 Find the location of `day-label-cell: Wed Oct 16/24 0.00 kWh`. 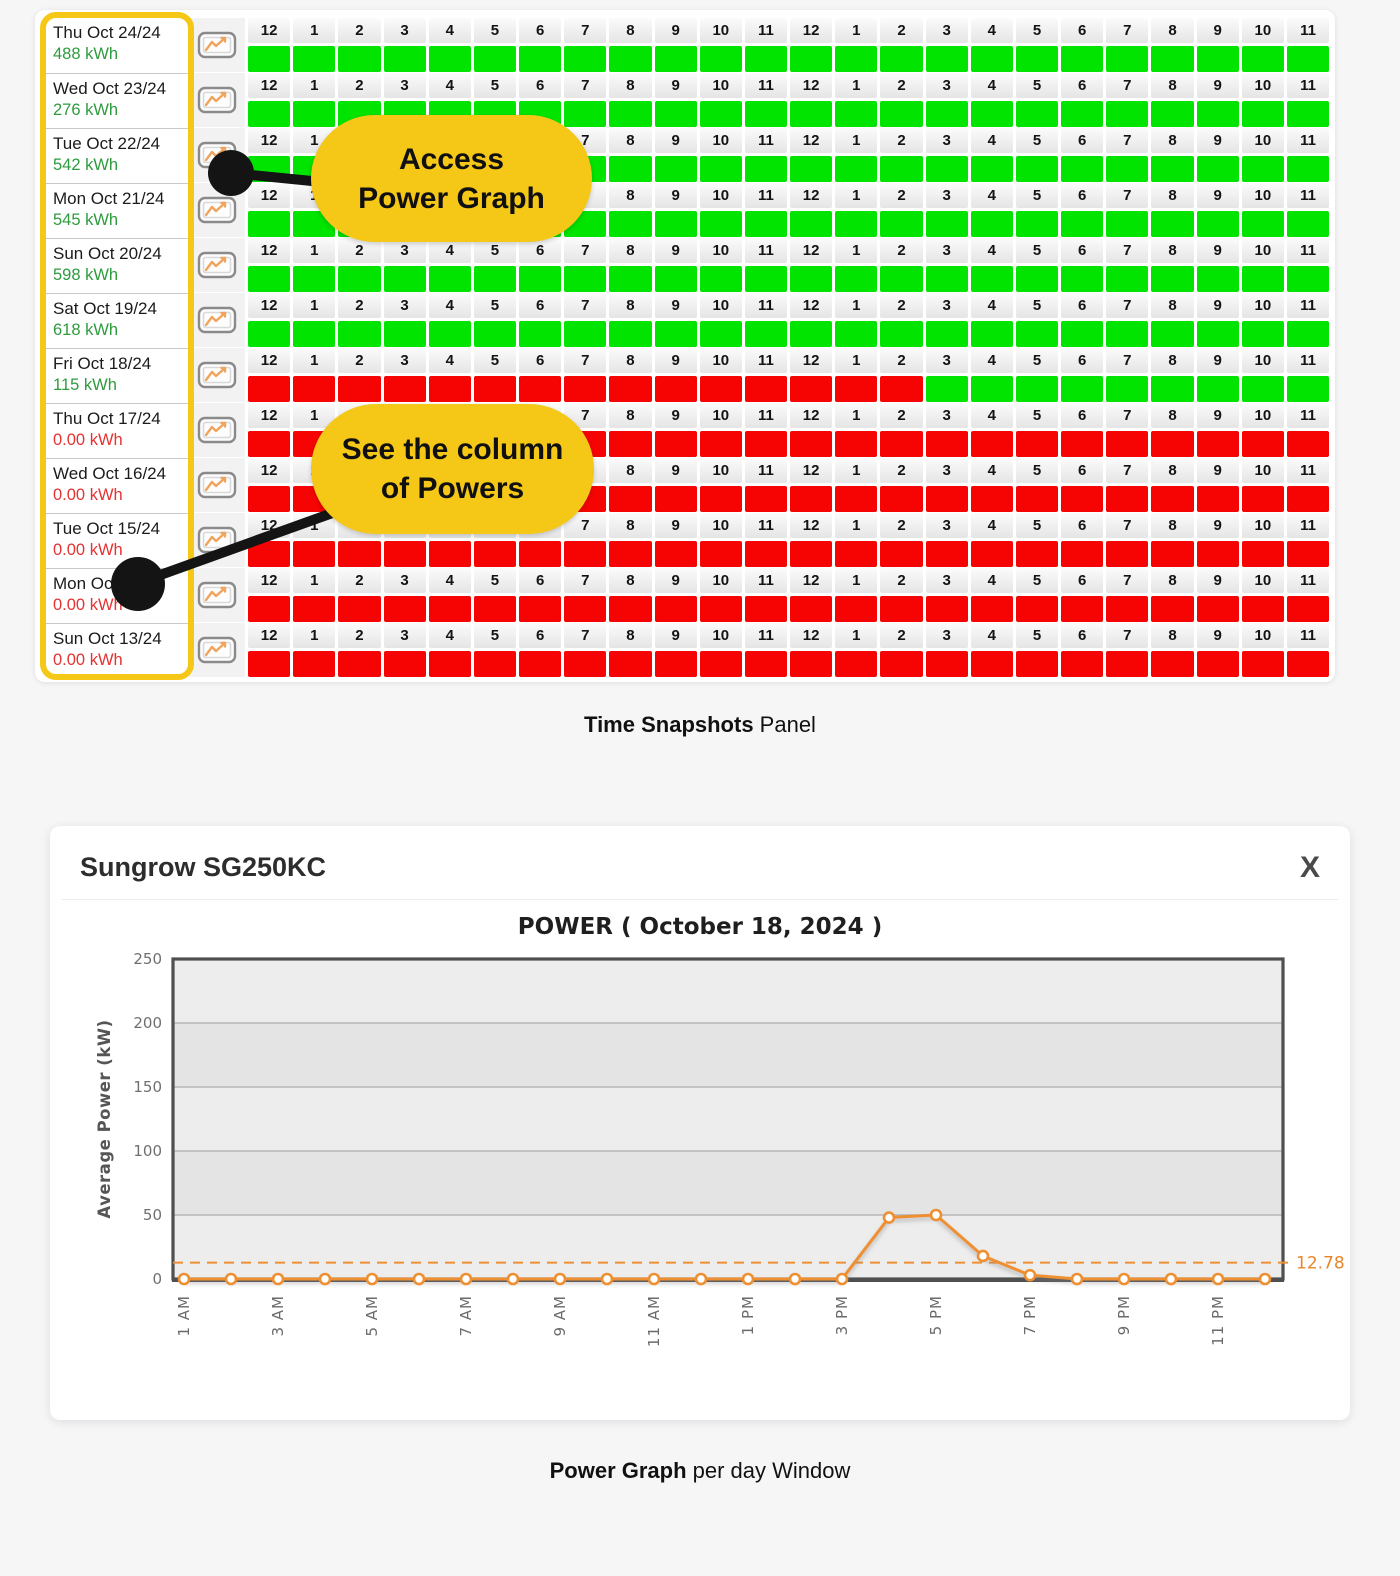

day-label-cell: Wed Oct 16/24 0.00 kWh is located at coordinates (115, 485).